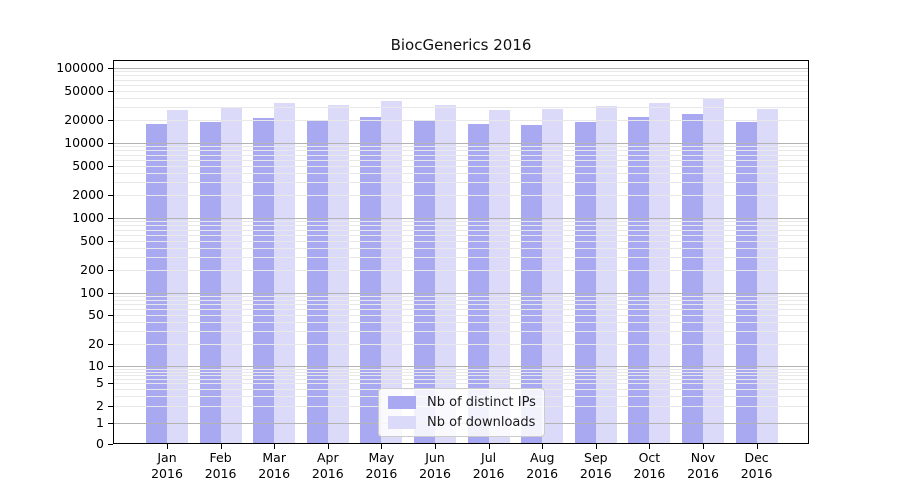  What do you see at coordinates (177, 276) in the screenshot?
I see `bar-downloads-jan` at bounding box center [177, 276].